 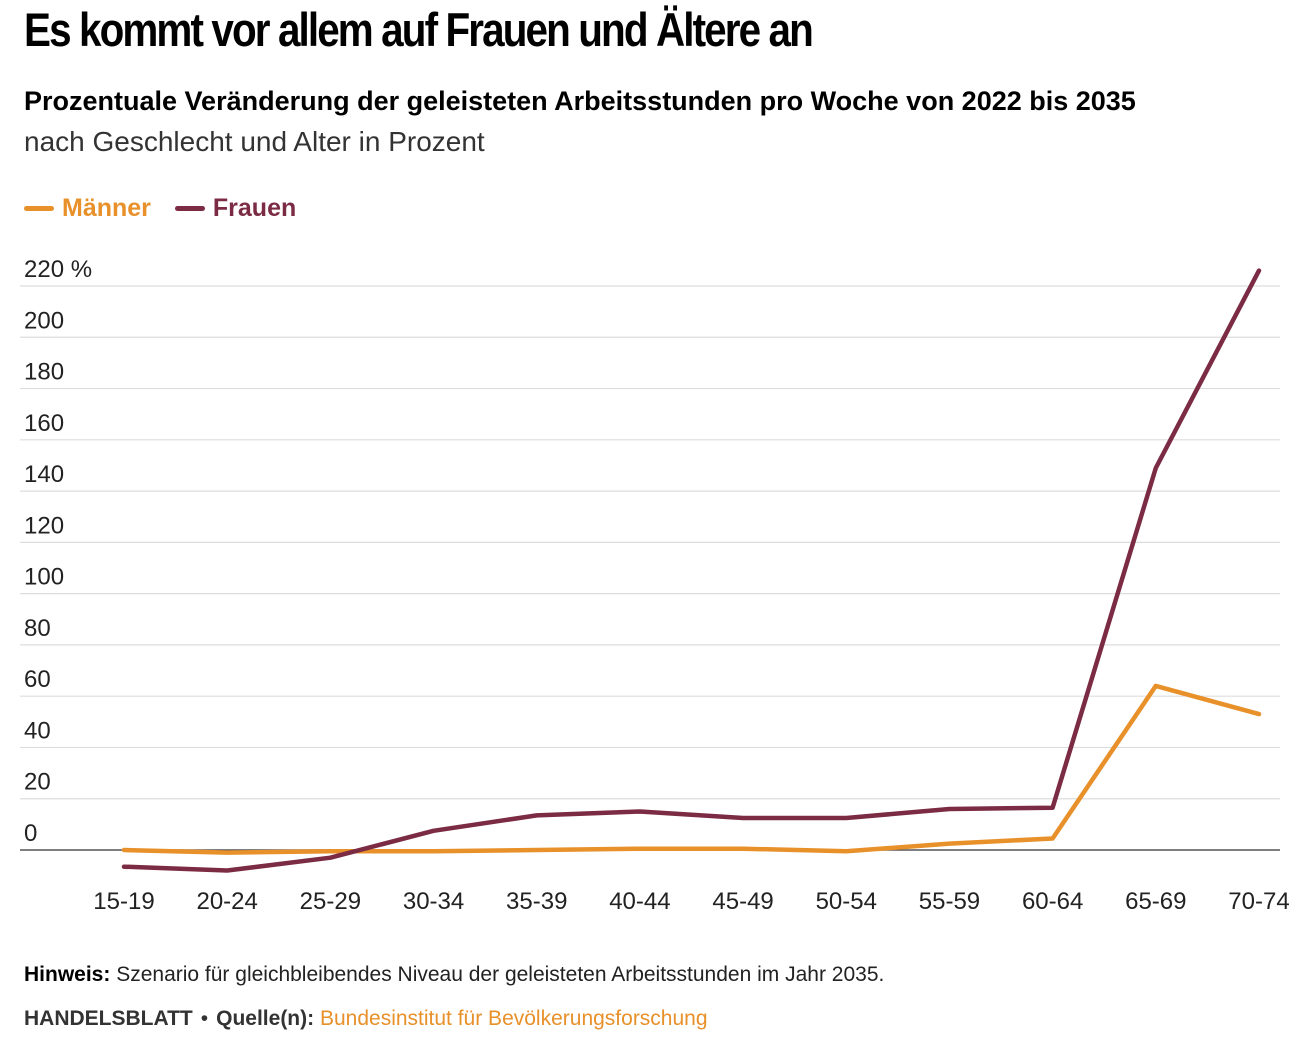 I want to click on legend-label-maenner: Männer, so click(x=106, y=207).